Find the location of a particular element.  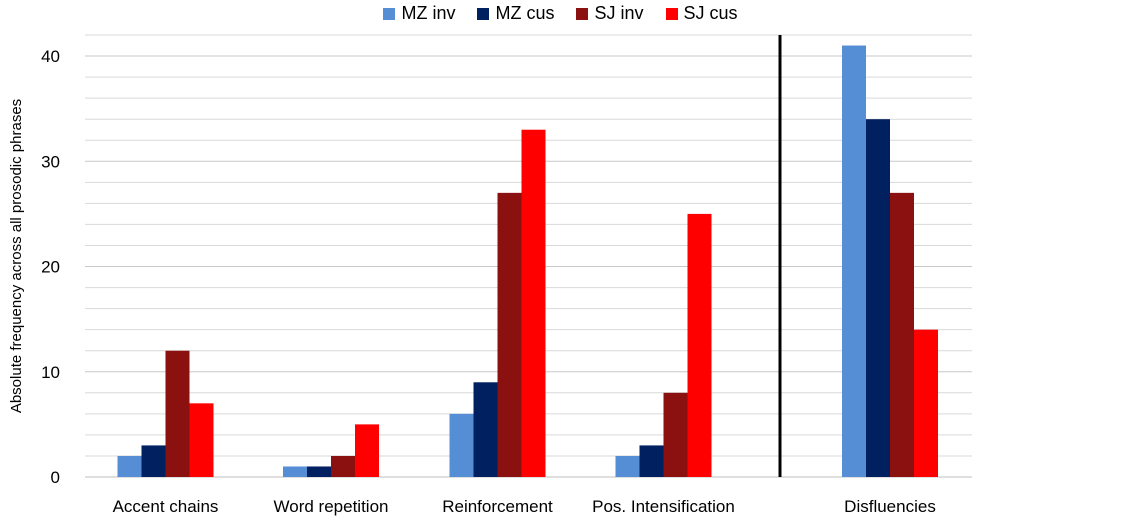

legend-item: MZ cus is located at coordinates (515, 13).